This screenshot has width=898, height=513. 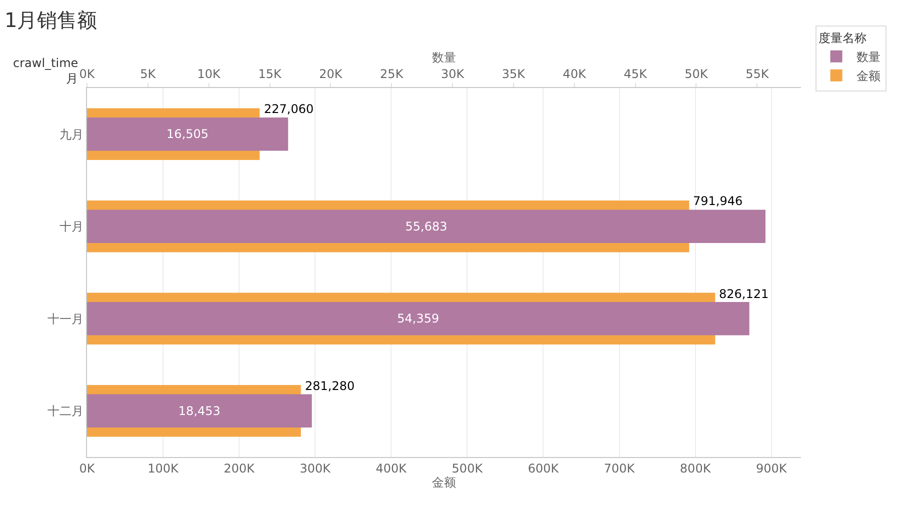 I want to click on data-label: 826,121, so click(x=744, y=294).